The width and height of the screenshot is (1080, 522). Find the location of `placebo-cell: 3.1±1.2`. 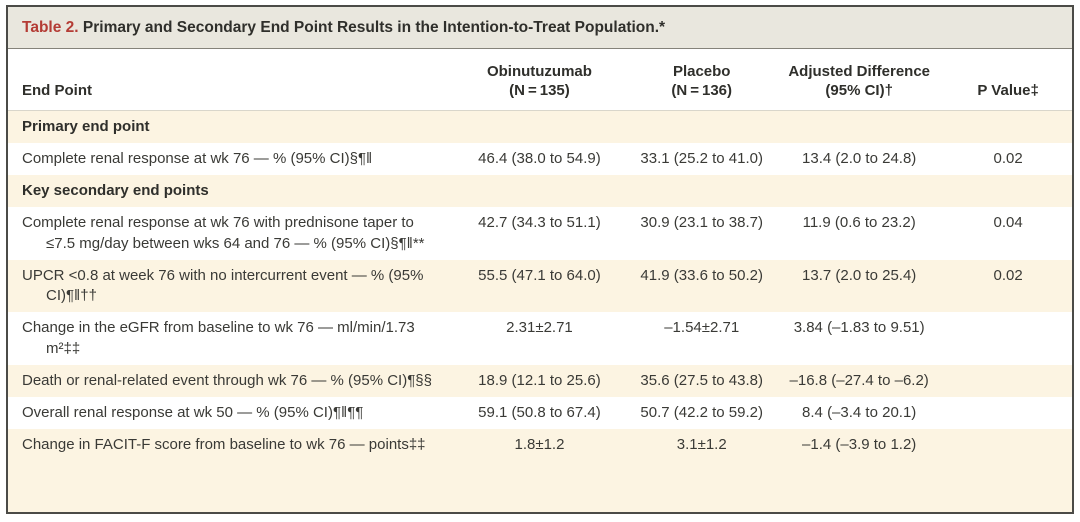

placebo-cell: 3.1±1.2 is located at coordinates (701, 445).